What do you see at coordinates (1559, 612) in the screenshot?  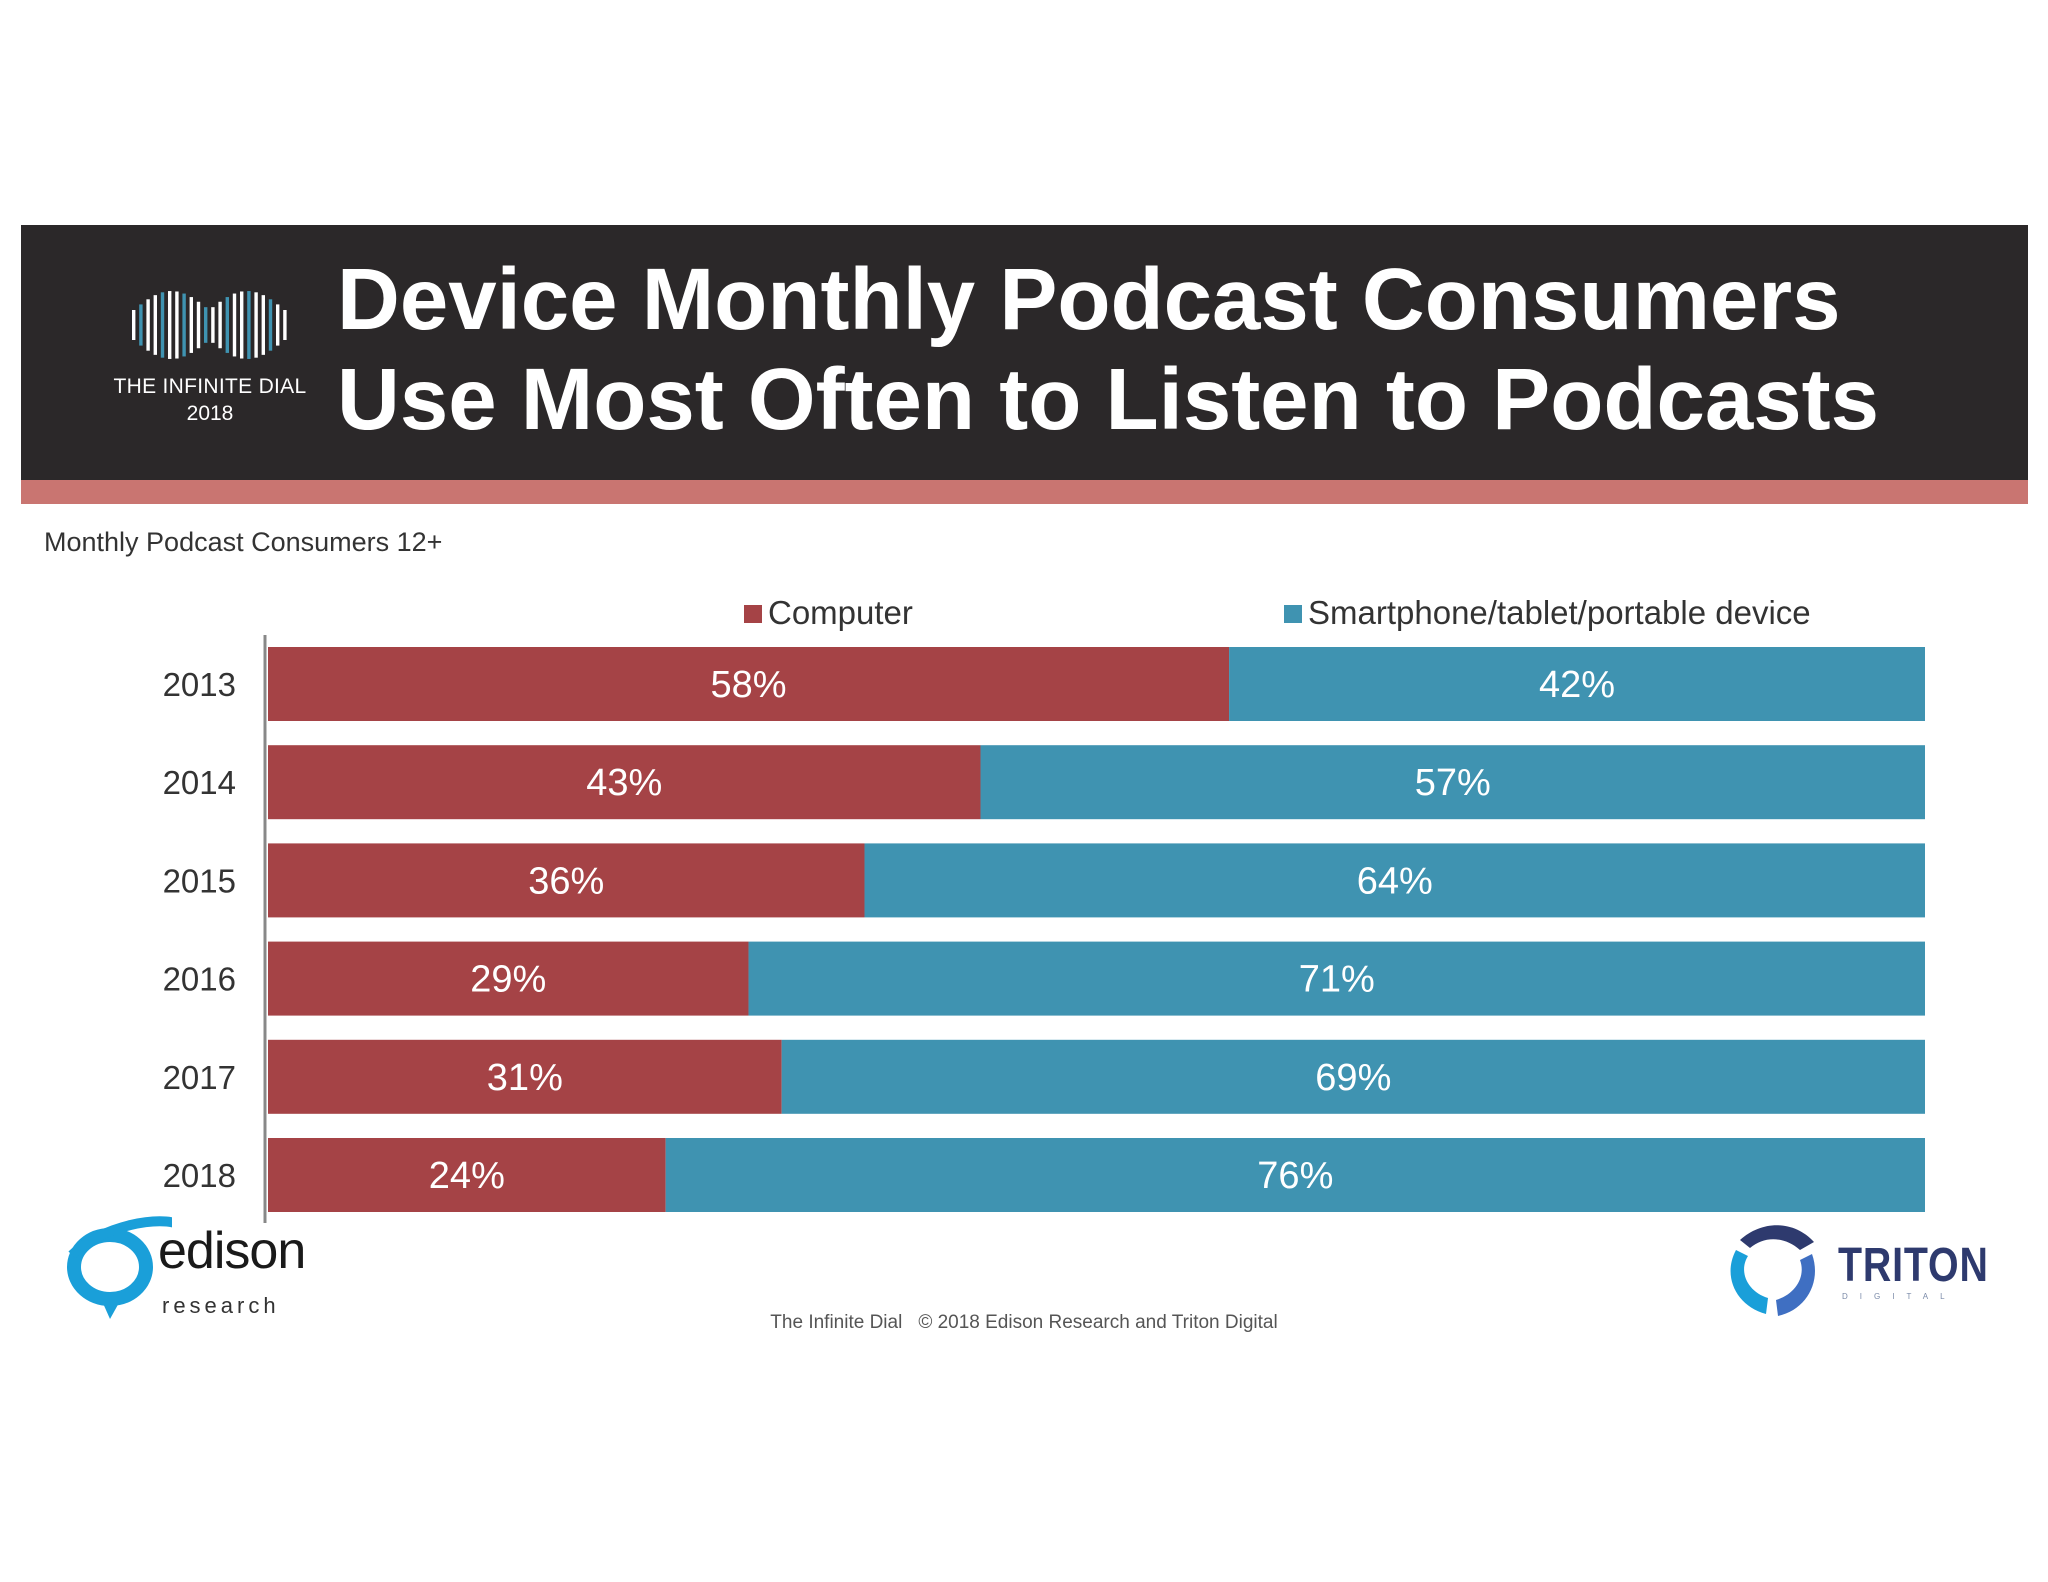 I see `legend-label-smartphone: Smartphone/tablet/portable device` at bounding box center [1559, 612].